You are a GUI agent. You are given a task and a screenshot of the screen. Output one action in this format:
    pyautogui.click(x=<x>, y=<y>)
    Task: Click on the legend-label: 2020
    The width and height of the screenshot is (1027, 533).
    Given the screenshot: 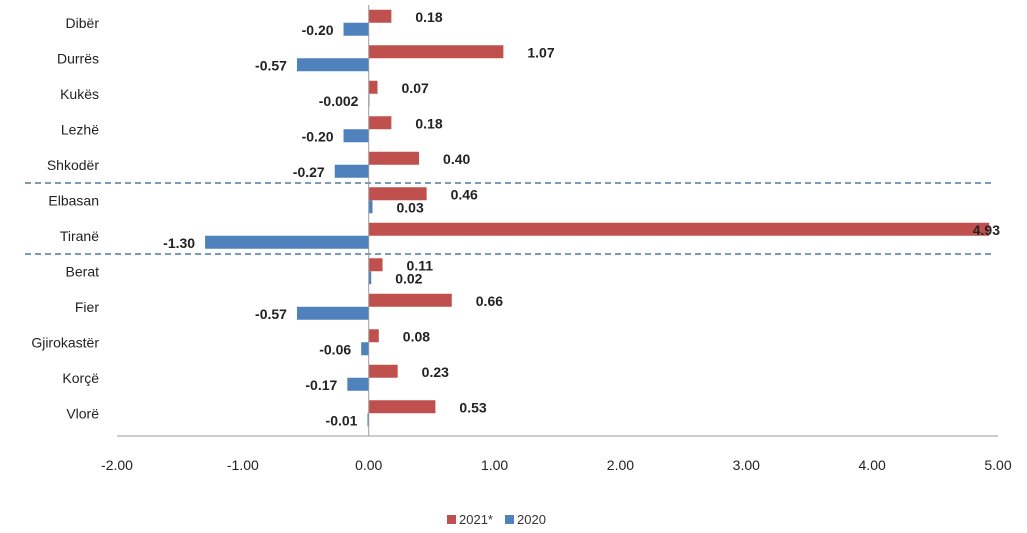 What is the action you would take?
    pyautogui.click(x=531, y=519)
    